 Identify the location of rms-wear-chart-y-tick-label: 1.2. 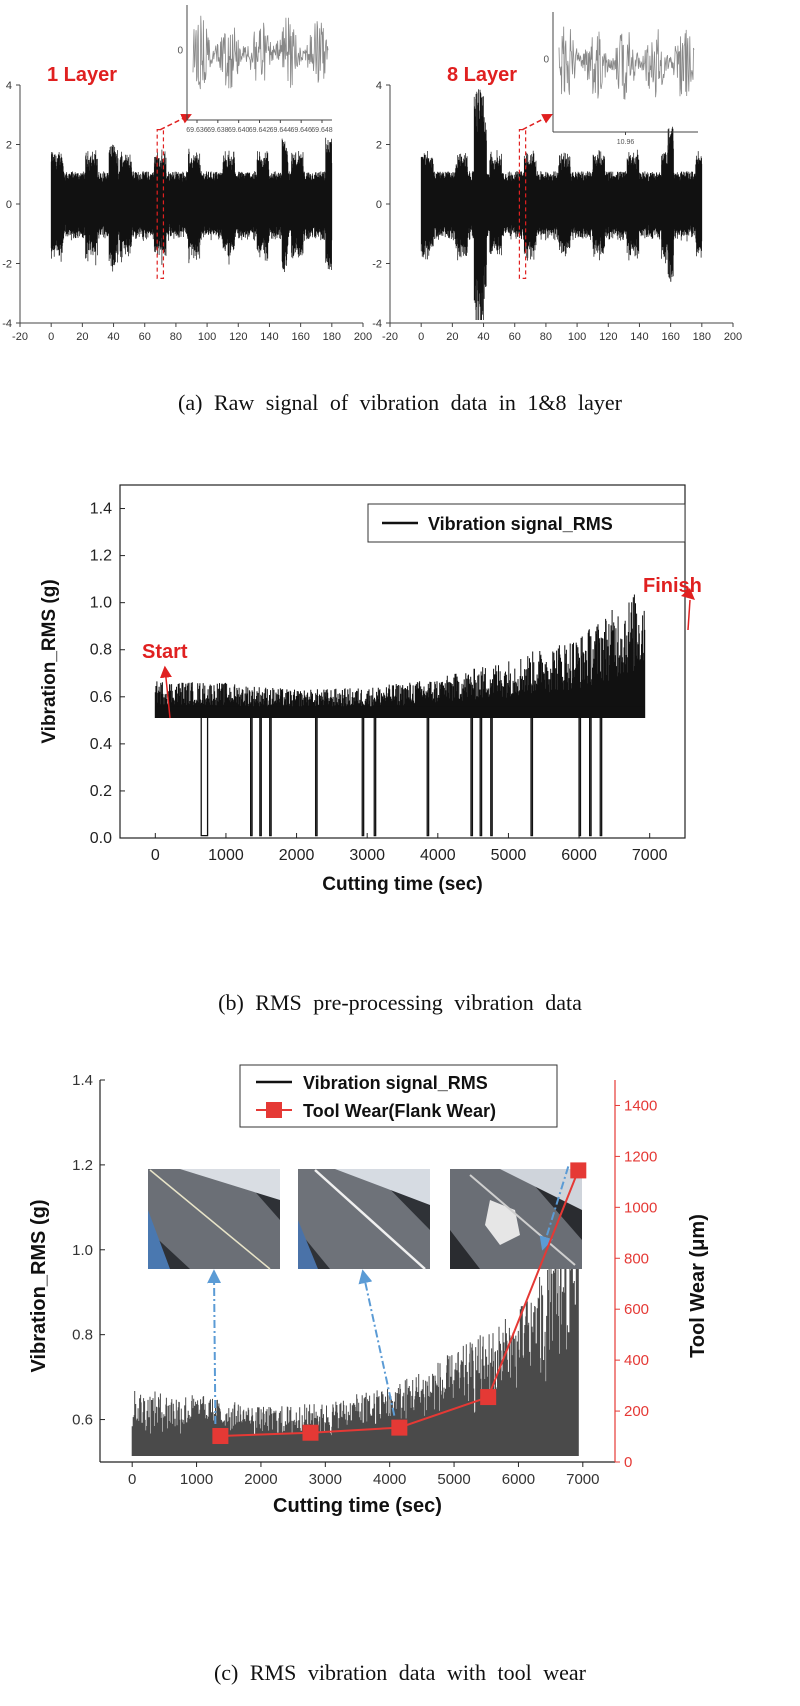
(82, 1165).